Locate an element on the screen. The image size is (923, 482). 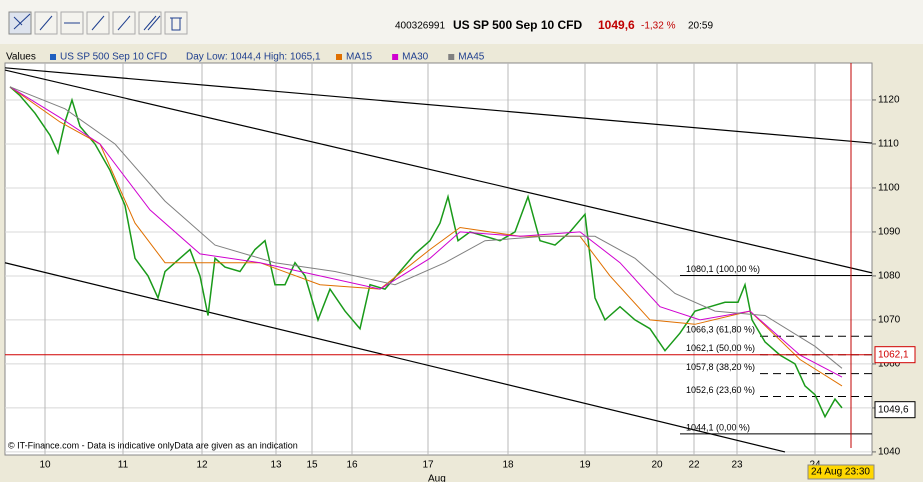
y-tick-label: 1060 is located at coordinates (889, 364).